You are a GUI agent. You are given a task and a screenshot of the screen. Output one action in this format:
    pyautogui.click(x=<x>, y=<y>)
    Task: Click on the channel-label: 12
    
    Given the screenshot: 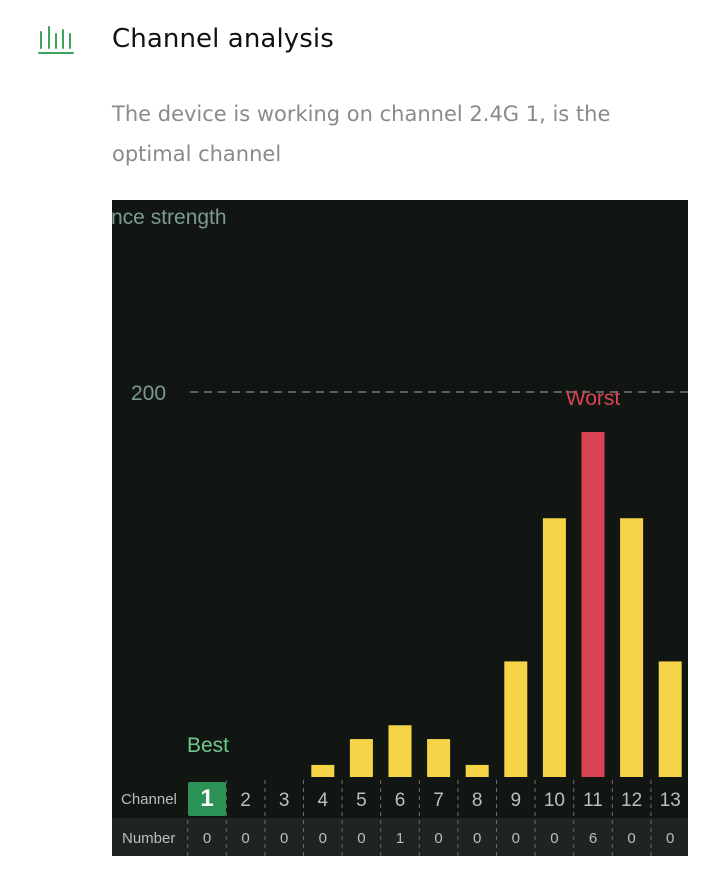 What is the action you would take?
    pyautogui.click(x=631, y=800)
    